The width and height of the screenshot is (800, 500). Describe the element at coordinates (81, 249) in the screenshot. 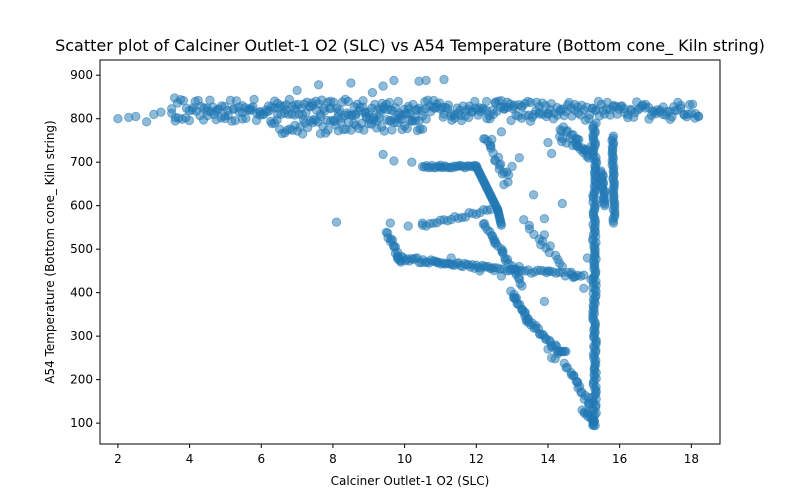

I see `y-tick-label: 500` at that location.